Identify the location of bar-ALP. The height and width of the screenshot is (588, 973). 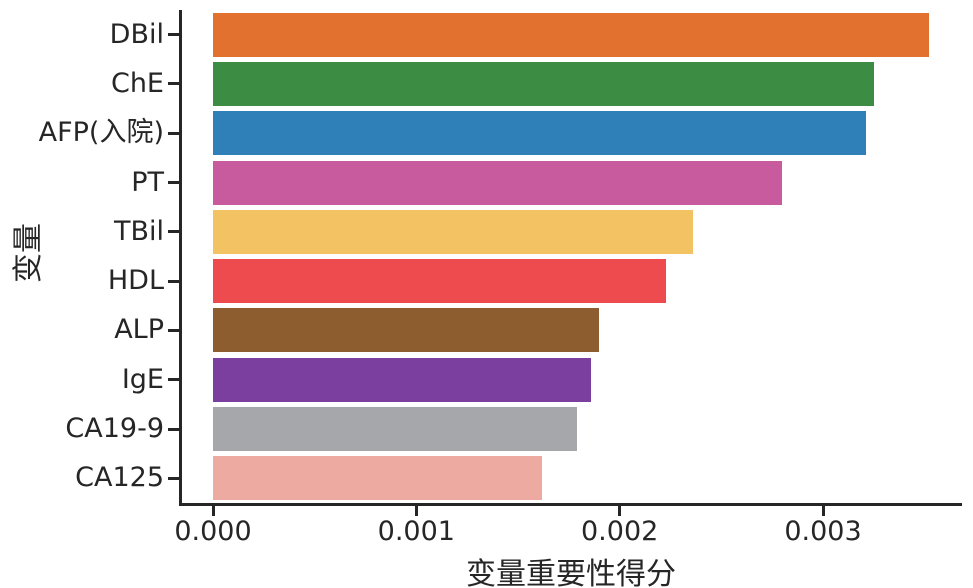
(406, 330).